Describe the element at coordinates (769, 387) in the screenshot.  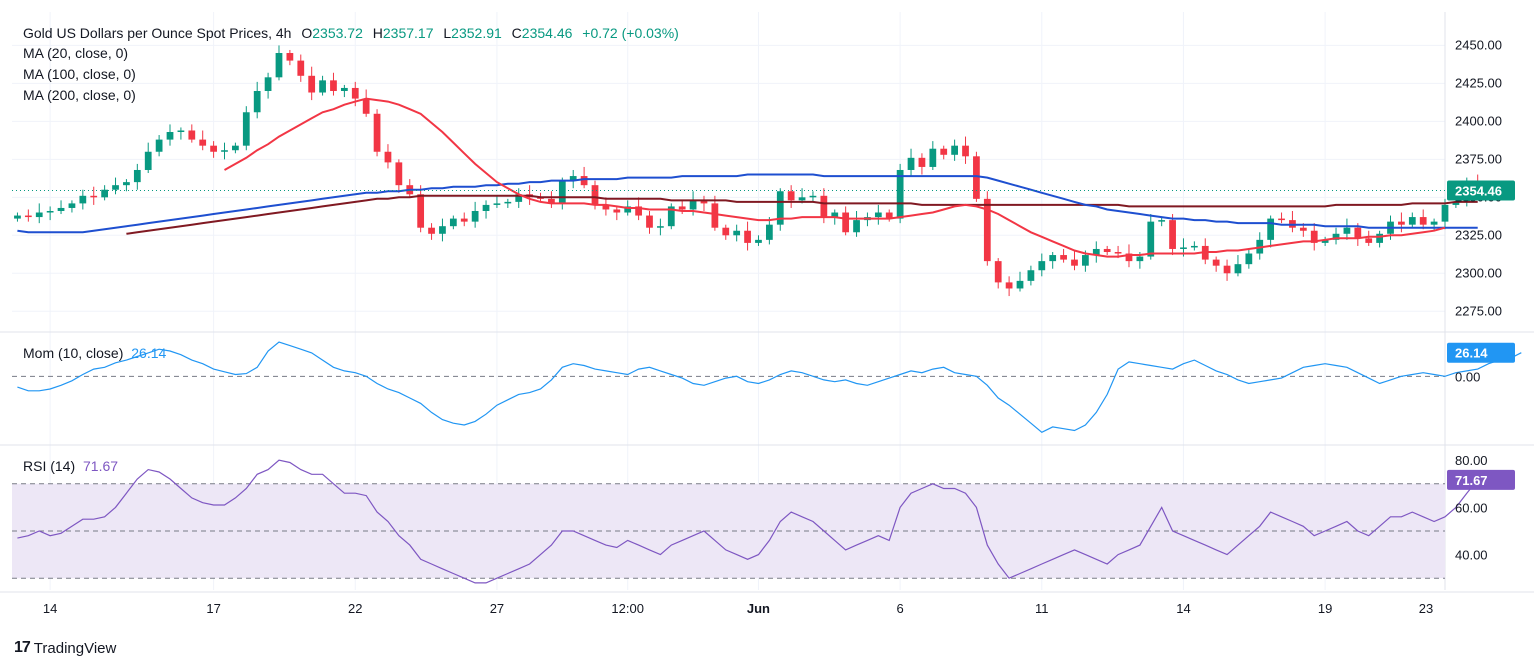
I see `momentum-line` at that location.